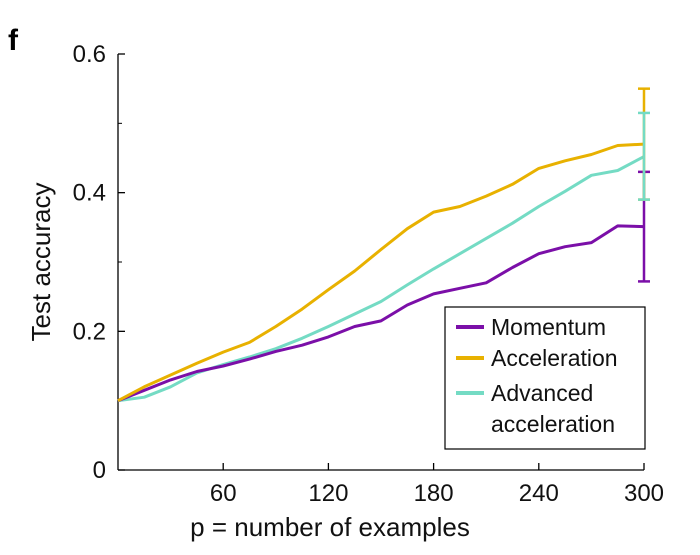  What do you see at coordinates (13, 40) in the screenshot?
I see `panel-label: f` at bounding box center [13, 40].